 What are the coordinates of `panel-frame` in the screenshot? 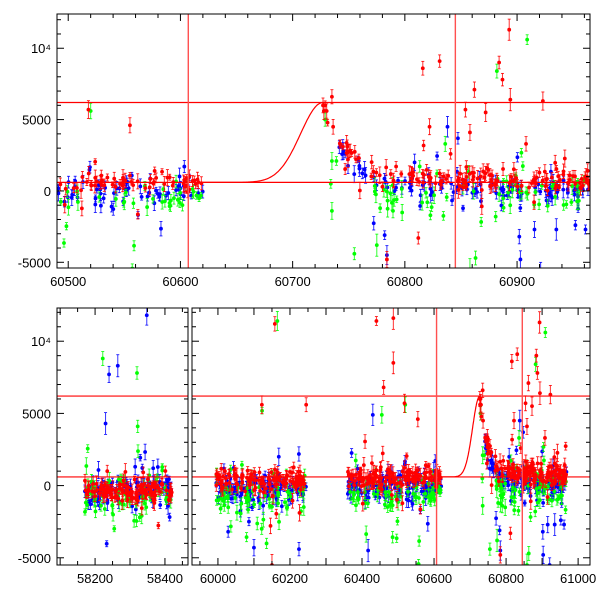 It's located at (122, 436).